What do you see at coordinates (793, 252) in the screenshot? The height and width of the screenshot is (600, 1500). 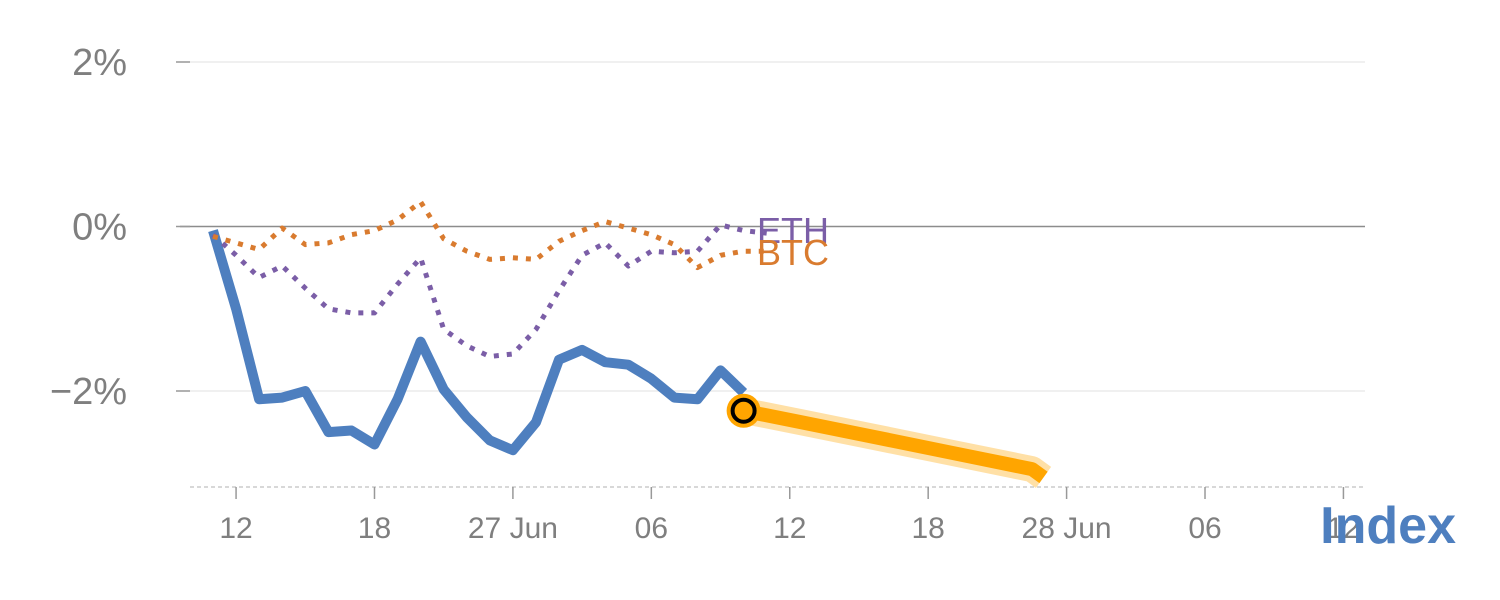 I see `btc-series-label: BTC` at bounding box center [793, 252].